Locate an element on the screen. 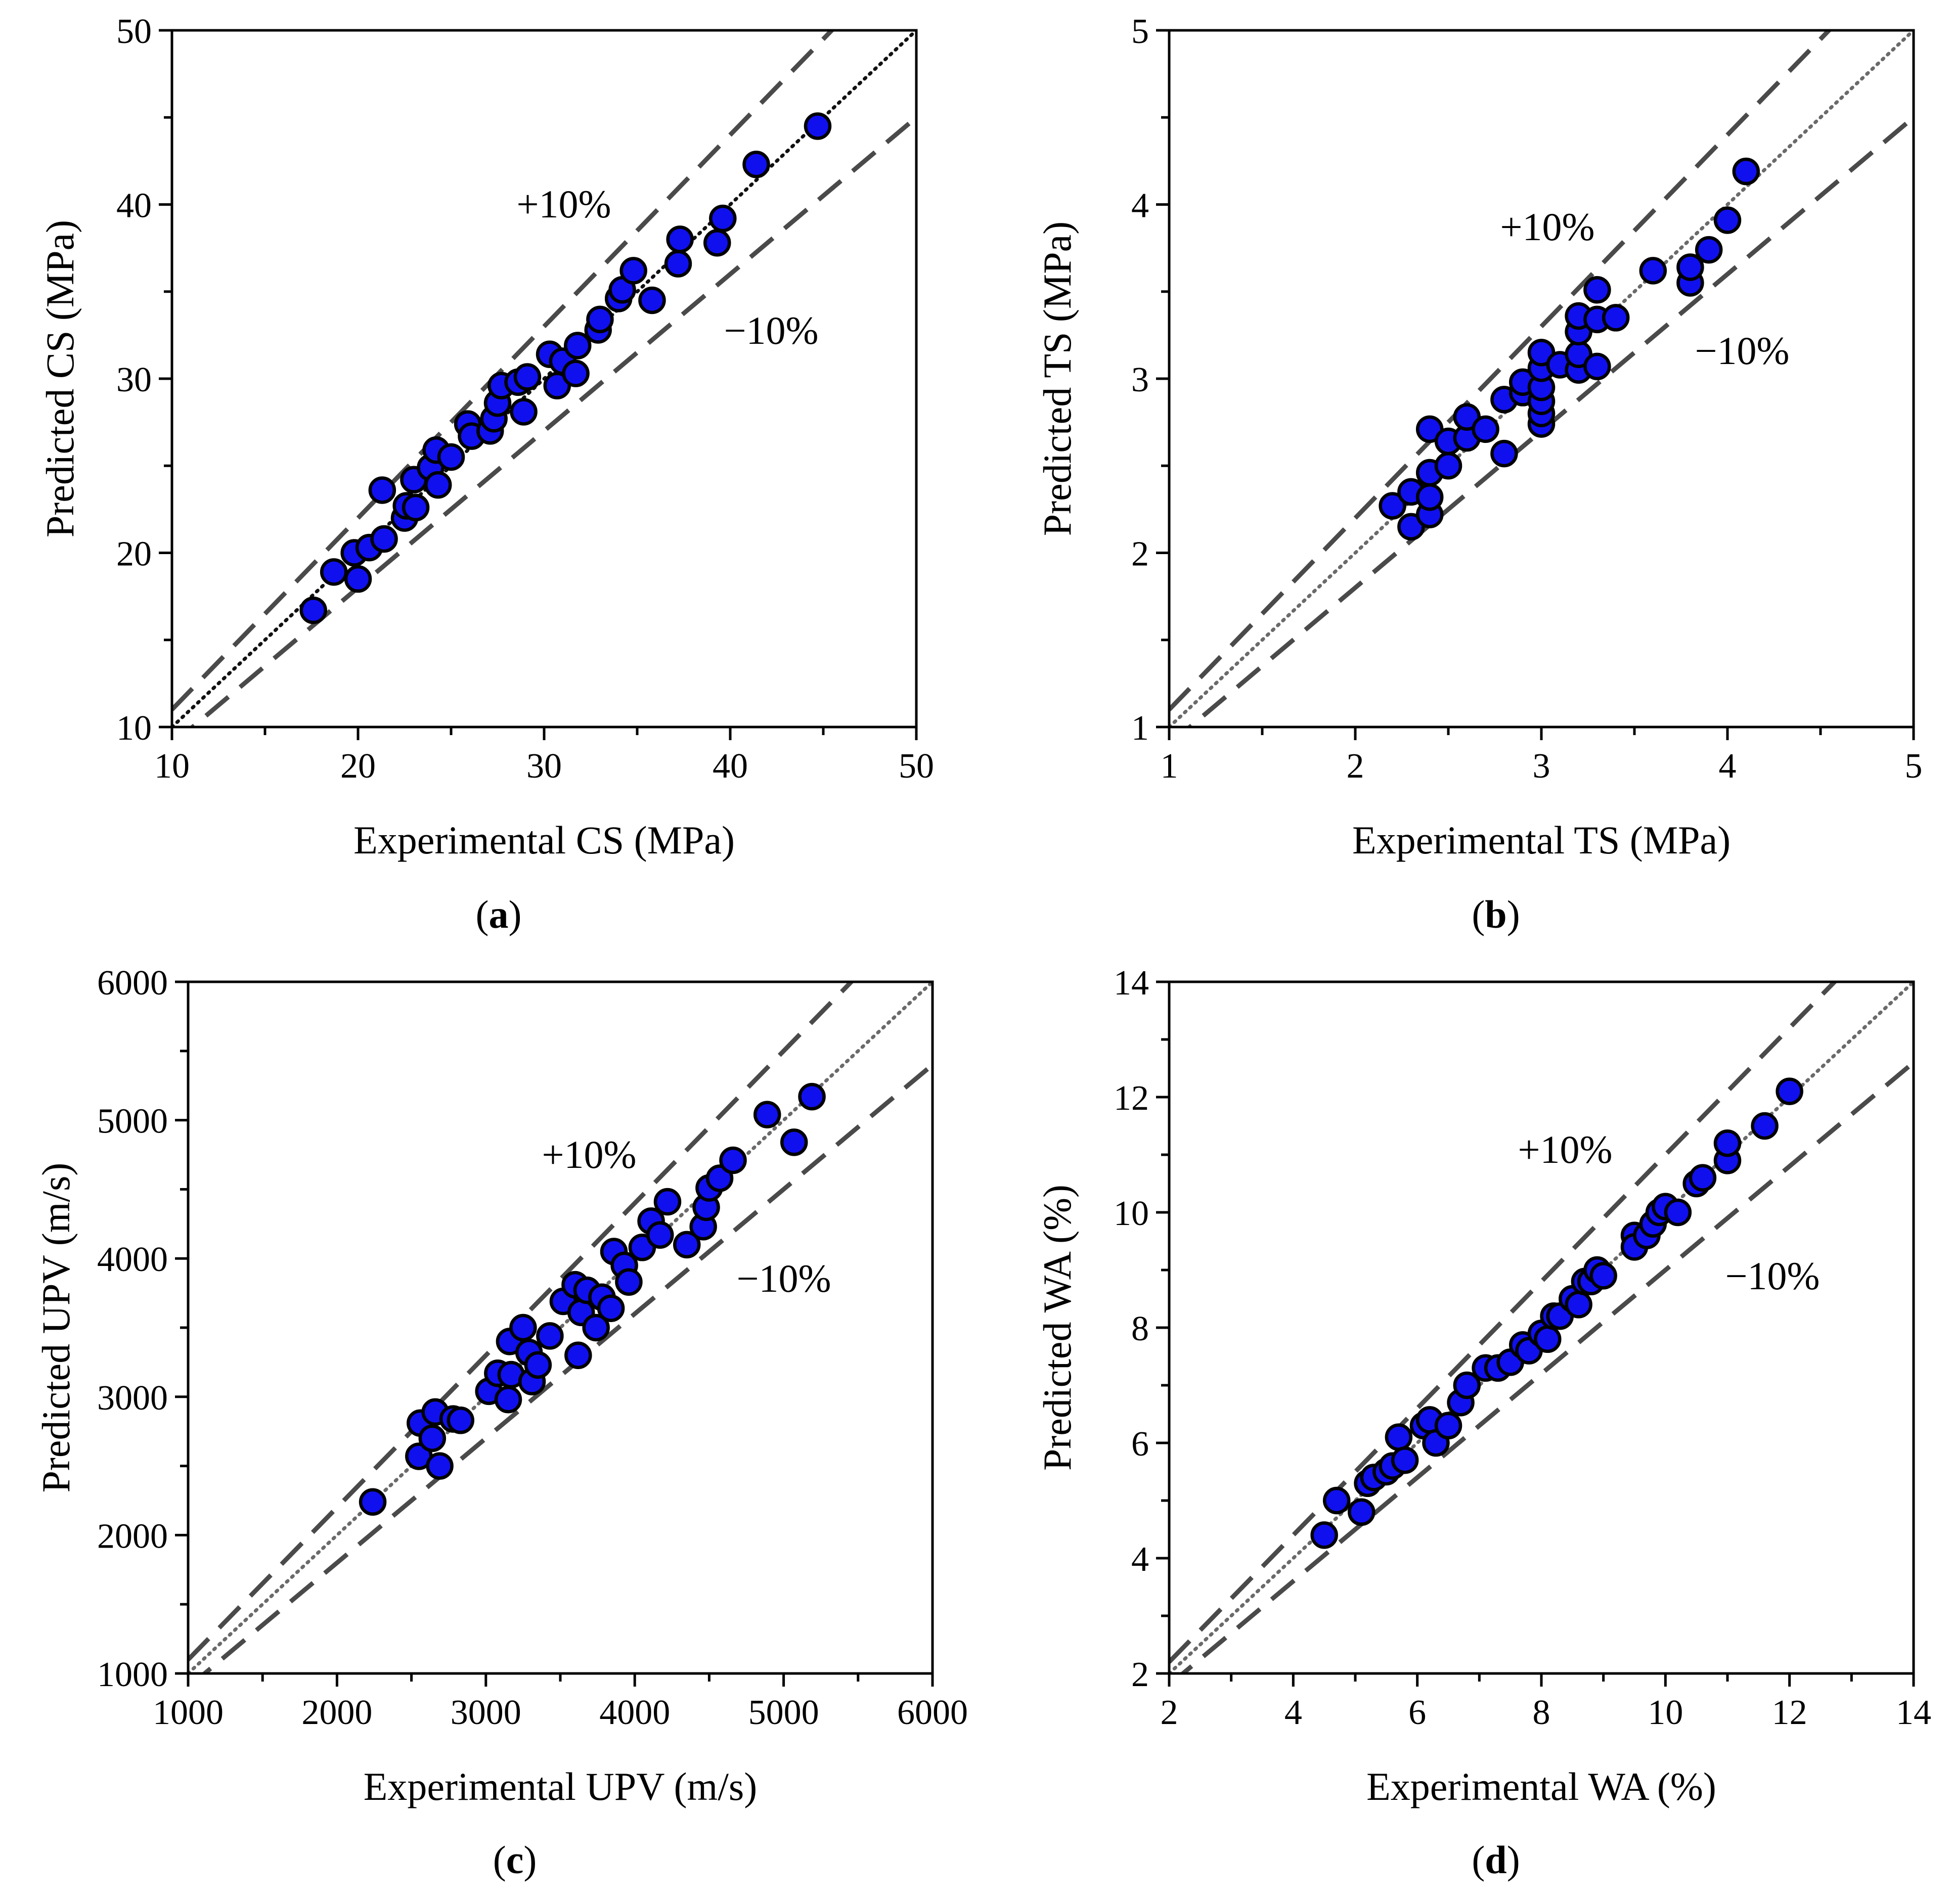  y-tick-label: 40 is located at coordinates (134, 206).